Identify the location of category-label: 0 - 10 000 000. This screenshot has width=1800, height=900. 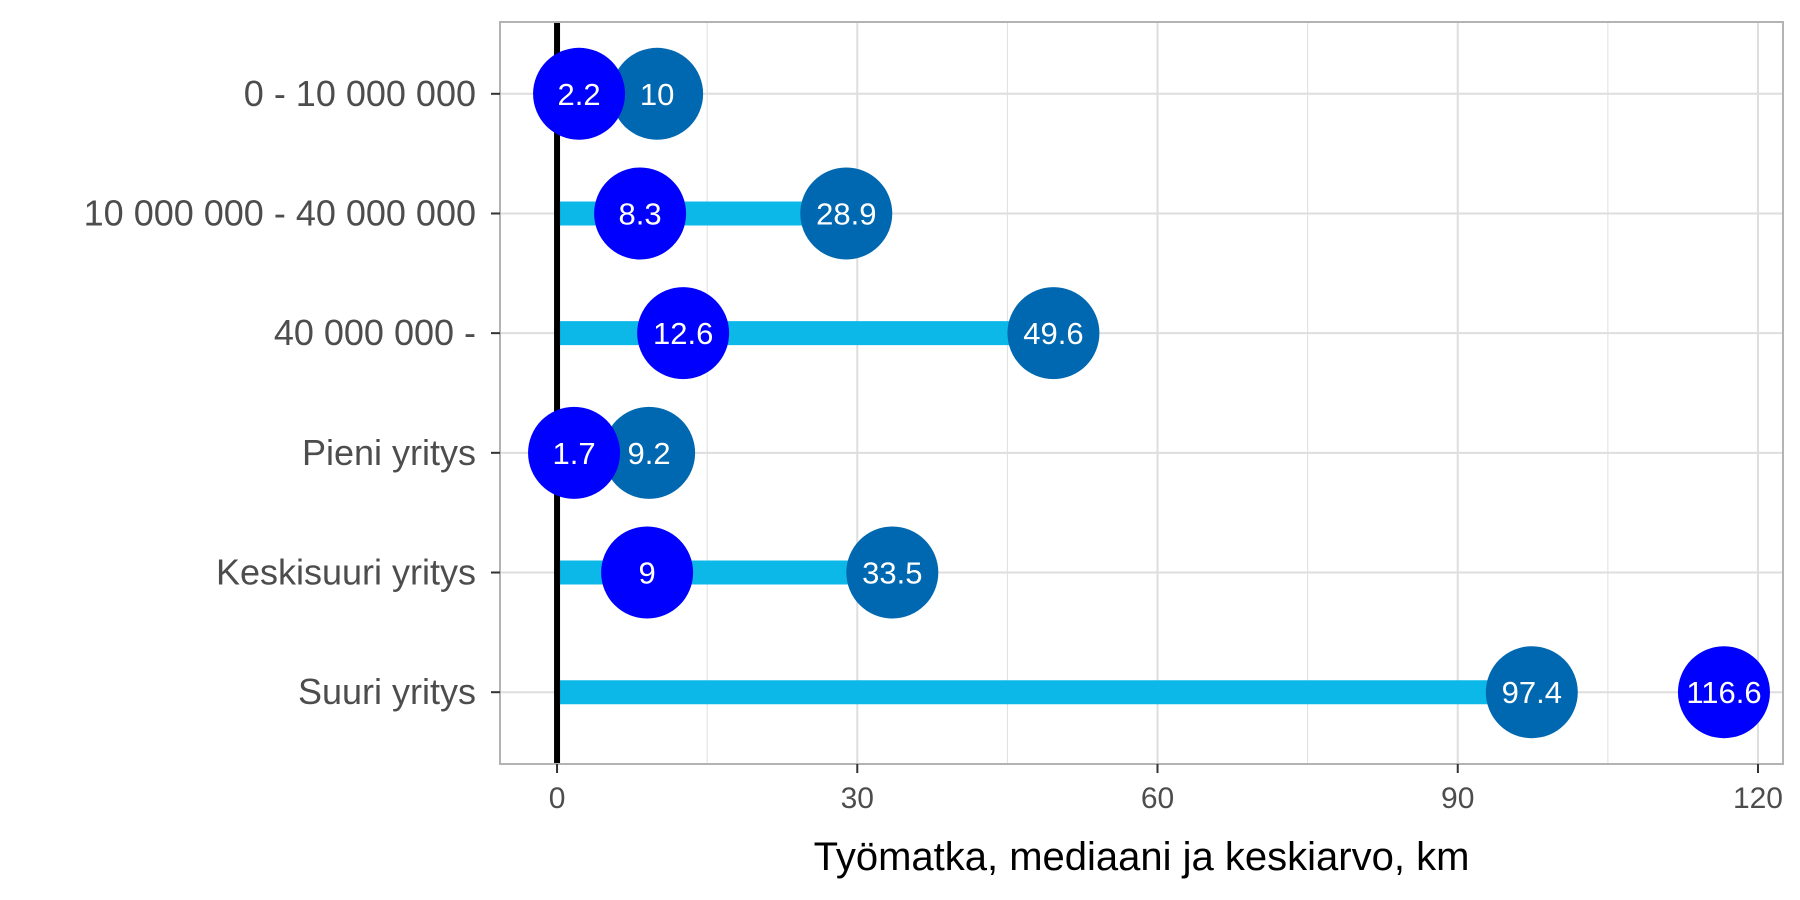
(360, 93).